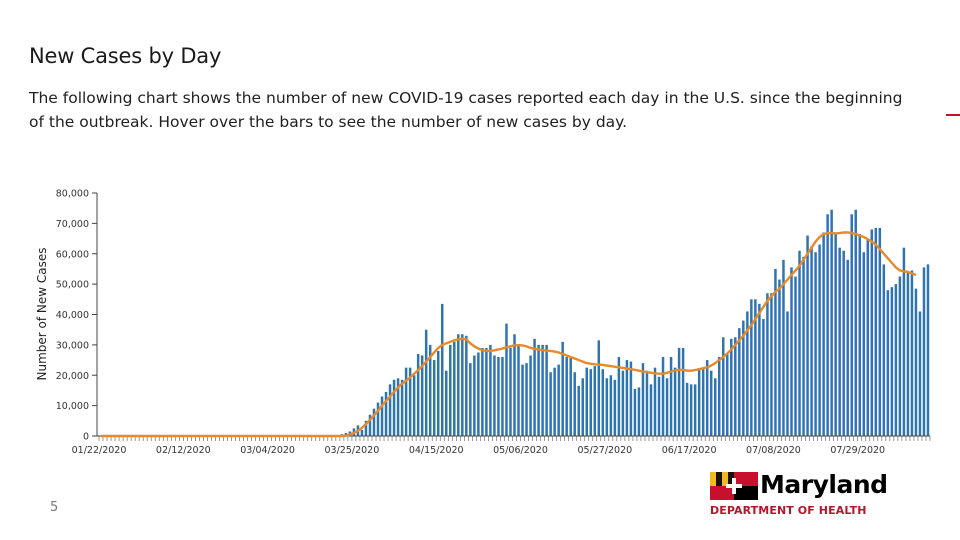 The height and width of the screenshot is (540, 960). I want to click on y-tick-label: 0, so click(86, 437).